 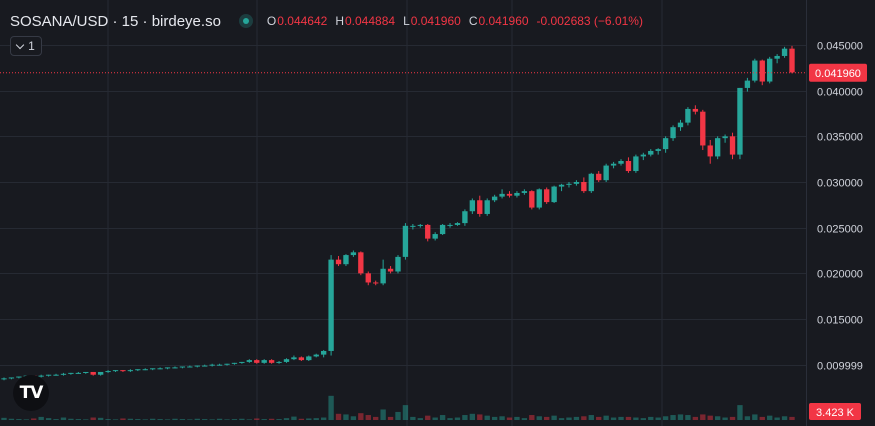 I want to click on volume-bars, so click(x=398, y=407).